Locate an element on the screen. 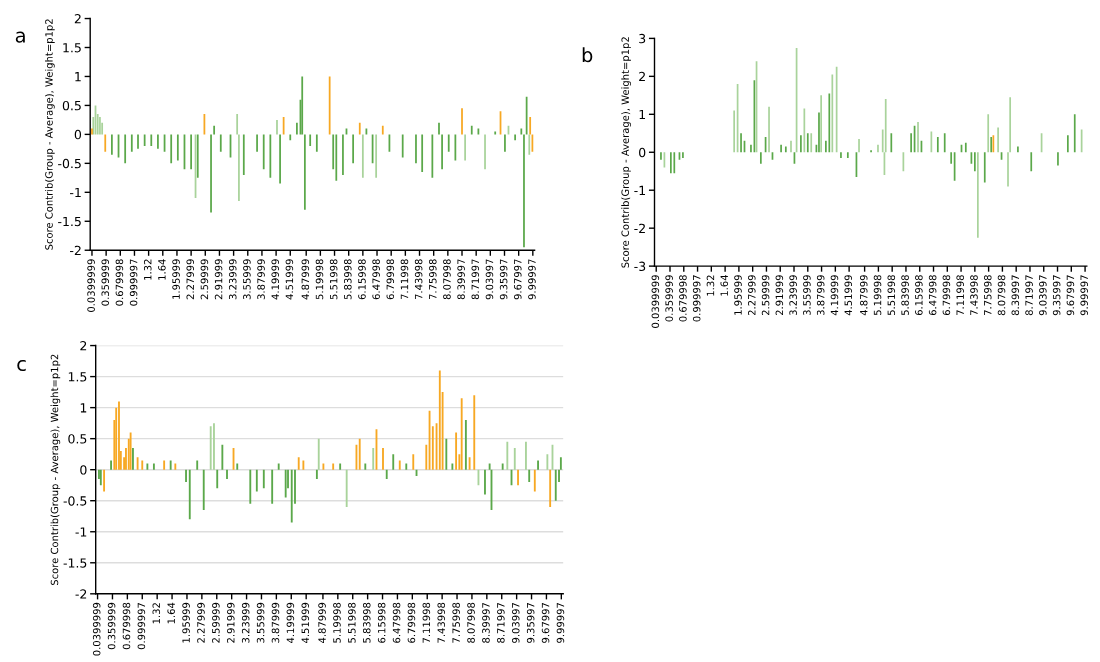 The image size is (1100, 662). text: c is located at coordinates (21, 365).